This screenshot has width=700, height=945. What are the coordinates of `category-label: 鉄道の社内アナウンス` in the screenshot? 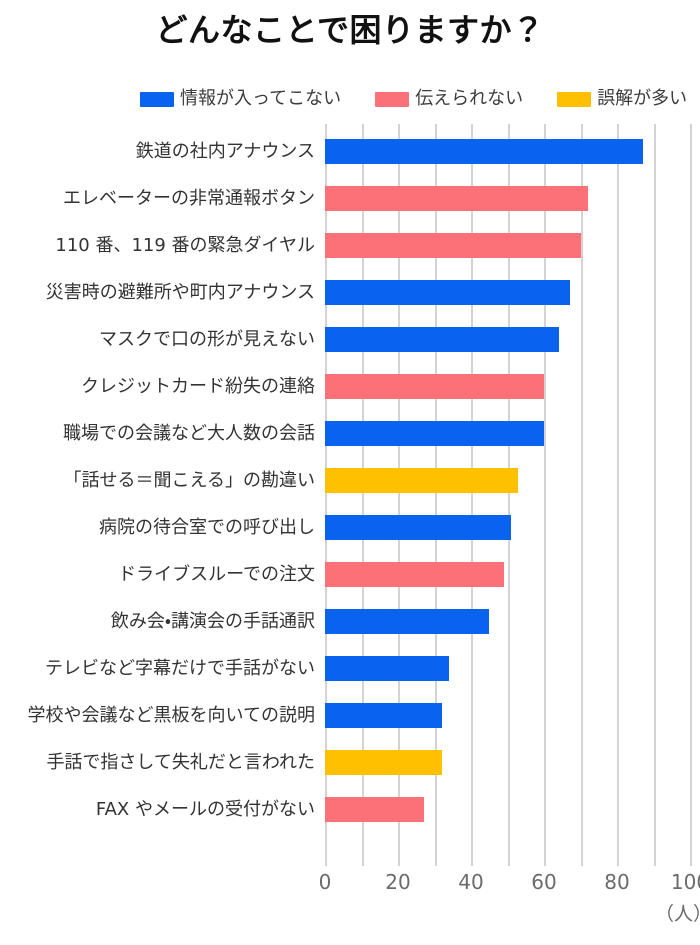 It's located at (225, 151).